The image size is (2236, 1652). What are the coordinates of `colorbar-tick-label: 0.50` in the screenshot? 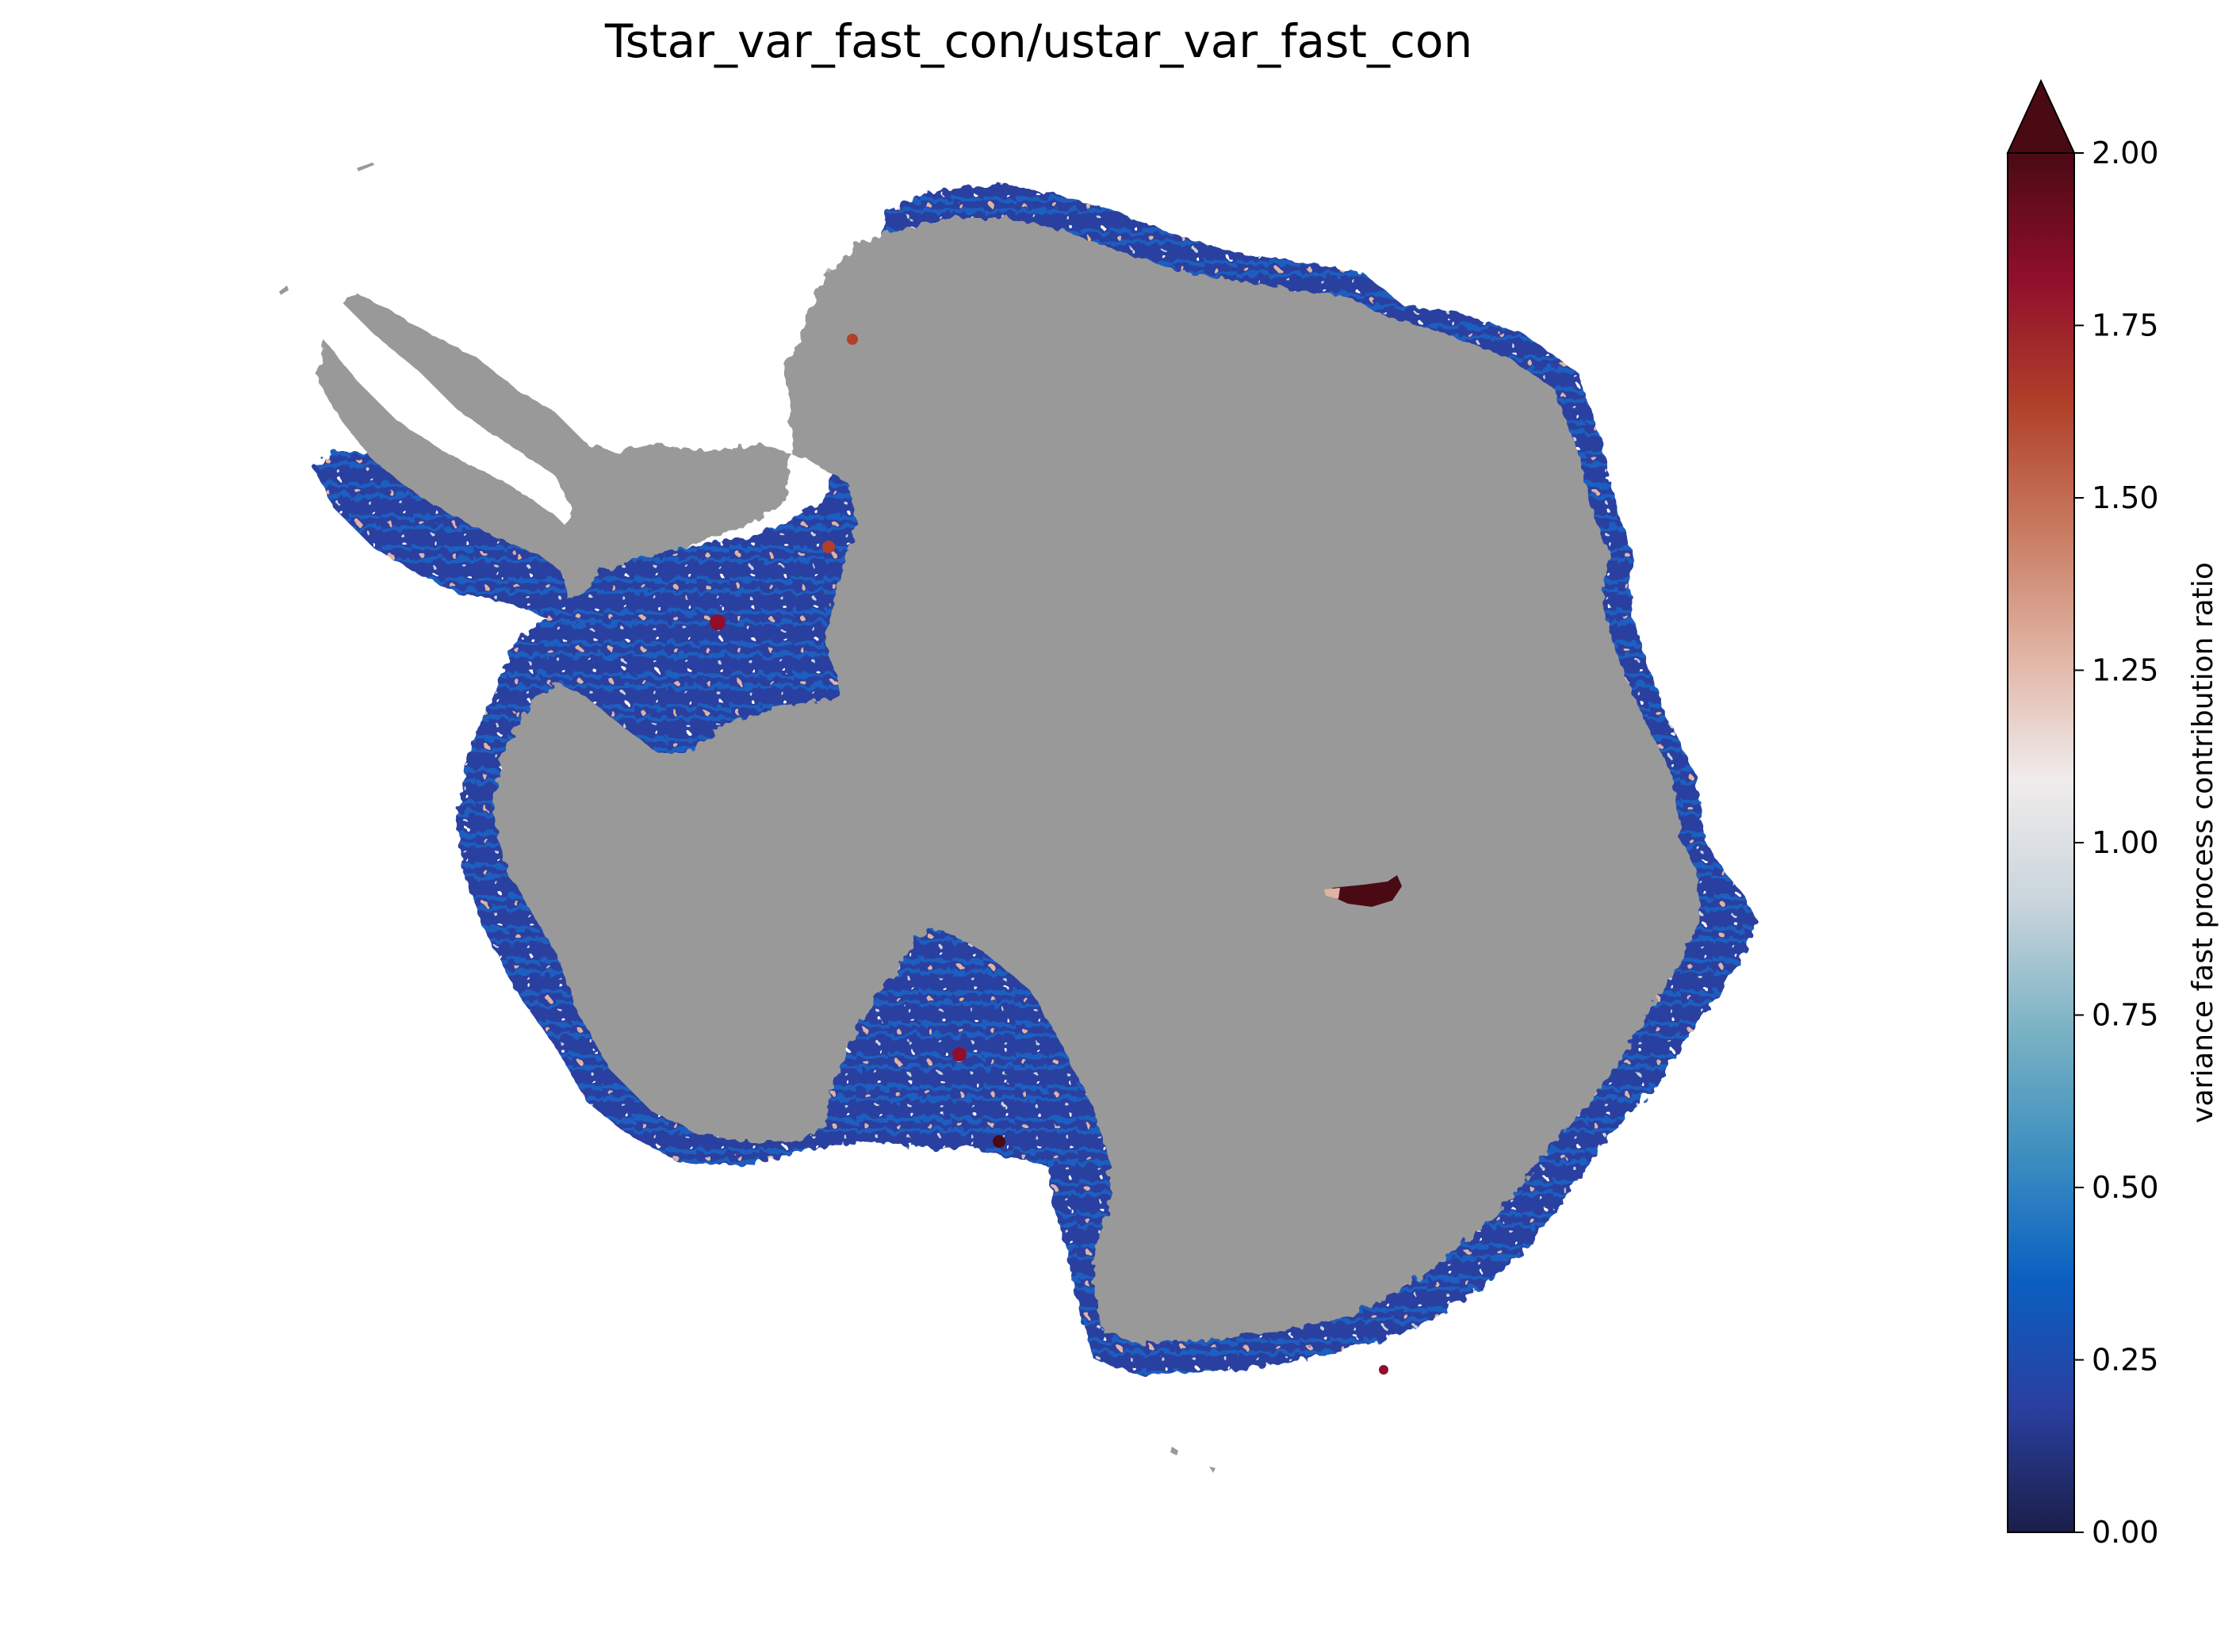 It's located at (2125, 1187).